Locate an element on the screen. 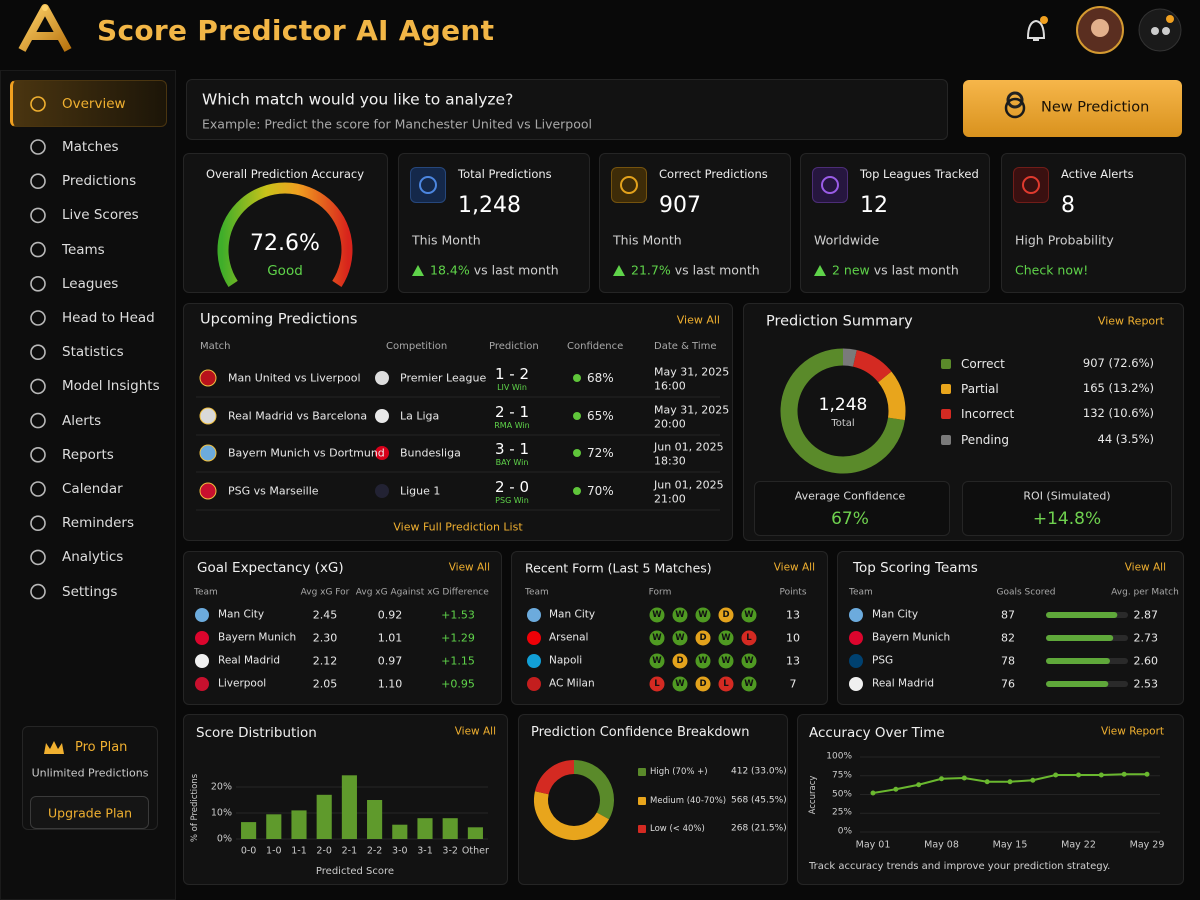 This screenshot has width=1200, height=900. legend-label: Correct is located at coordinates (983, 363).